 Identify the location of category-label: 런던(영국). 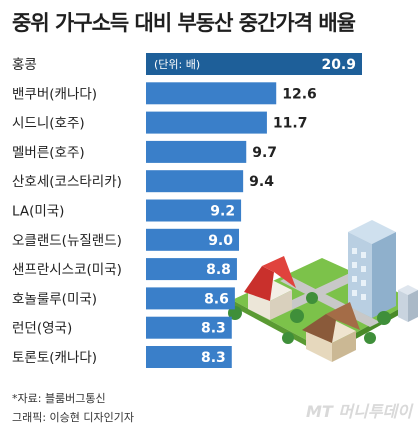
(42, 329).